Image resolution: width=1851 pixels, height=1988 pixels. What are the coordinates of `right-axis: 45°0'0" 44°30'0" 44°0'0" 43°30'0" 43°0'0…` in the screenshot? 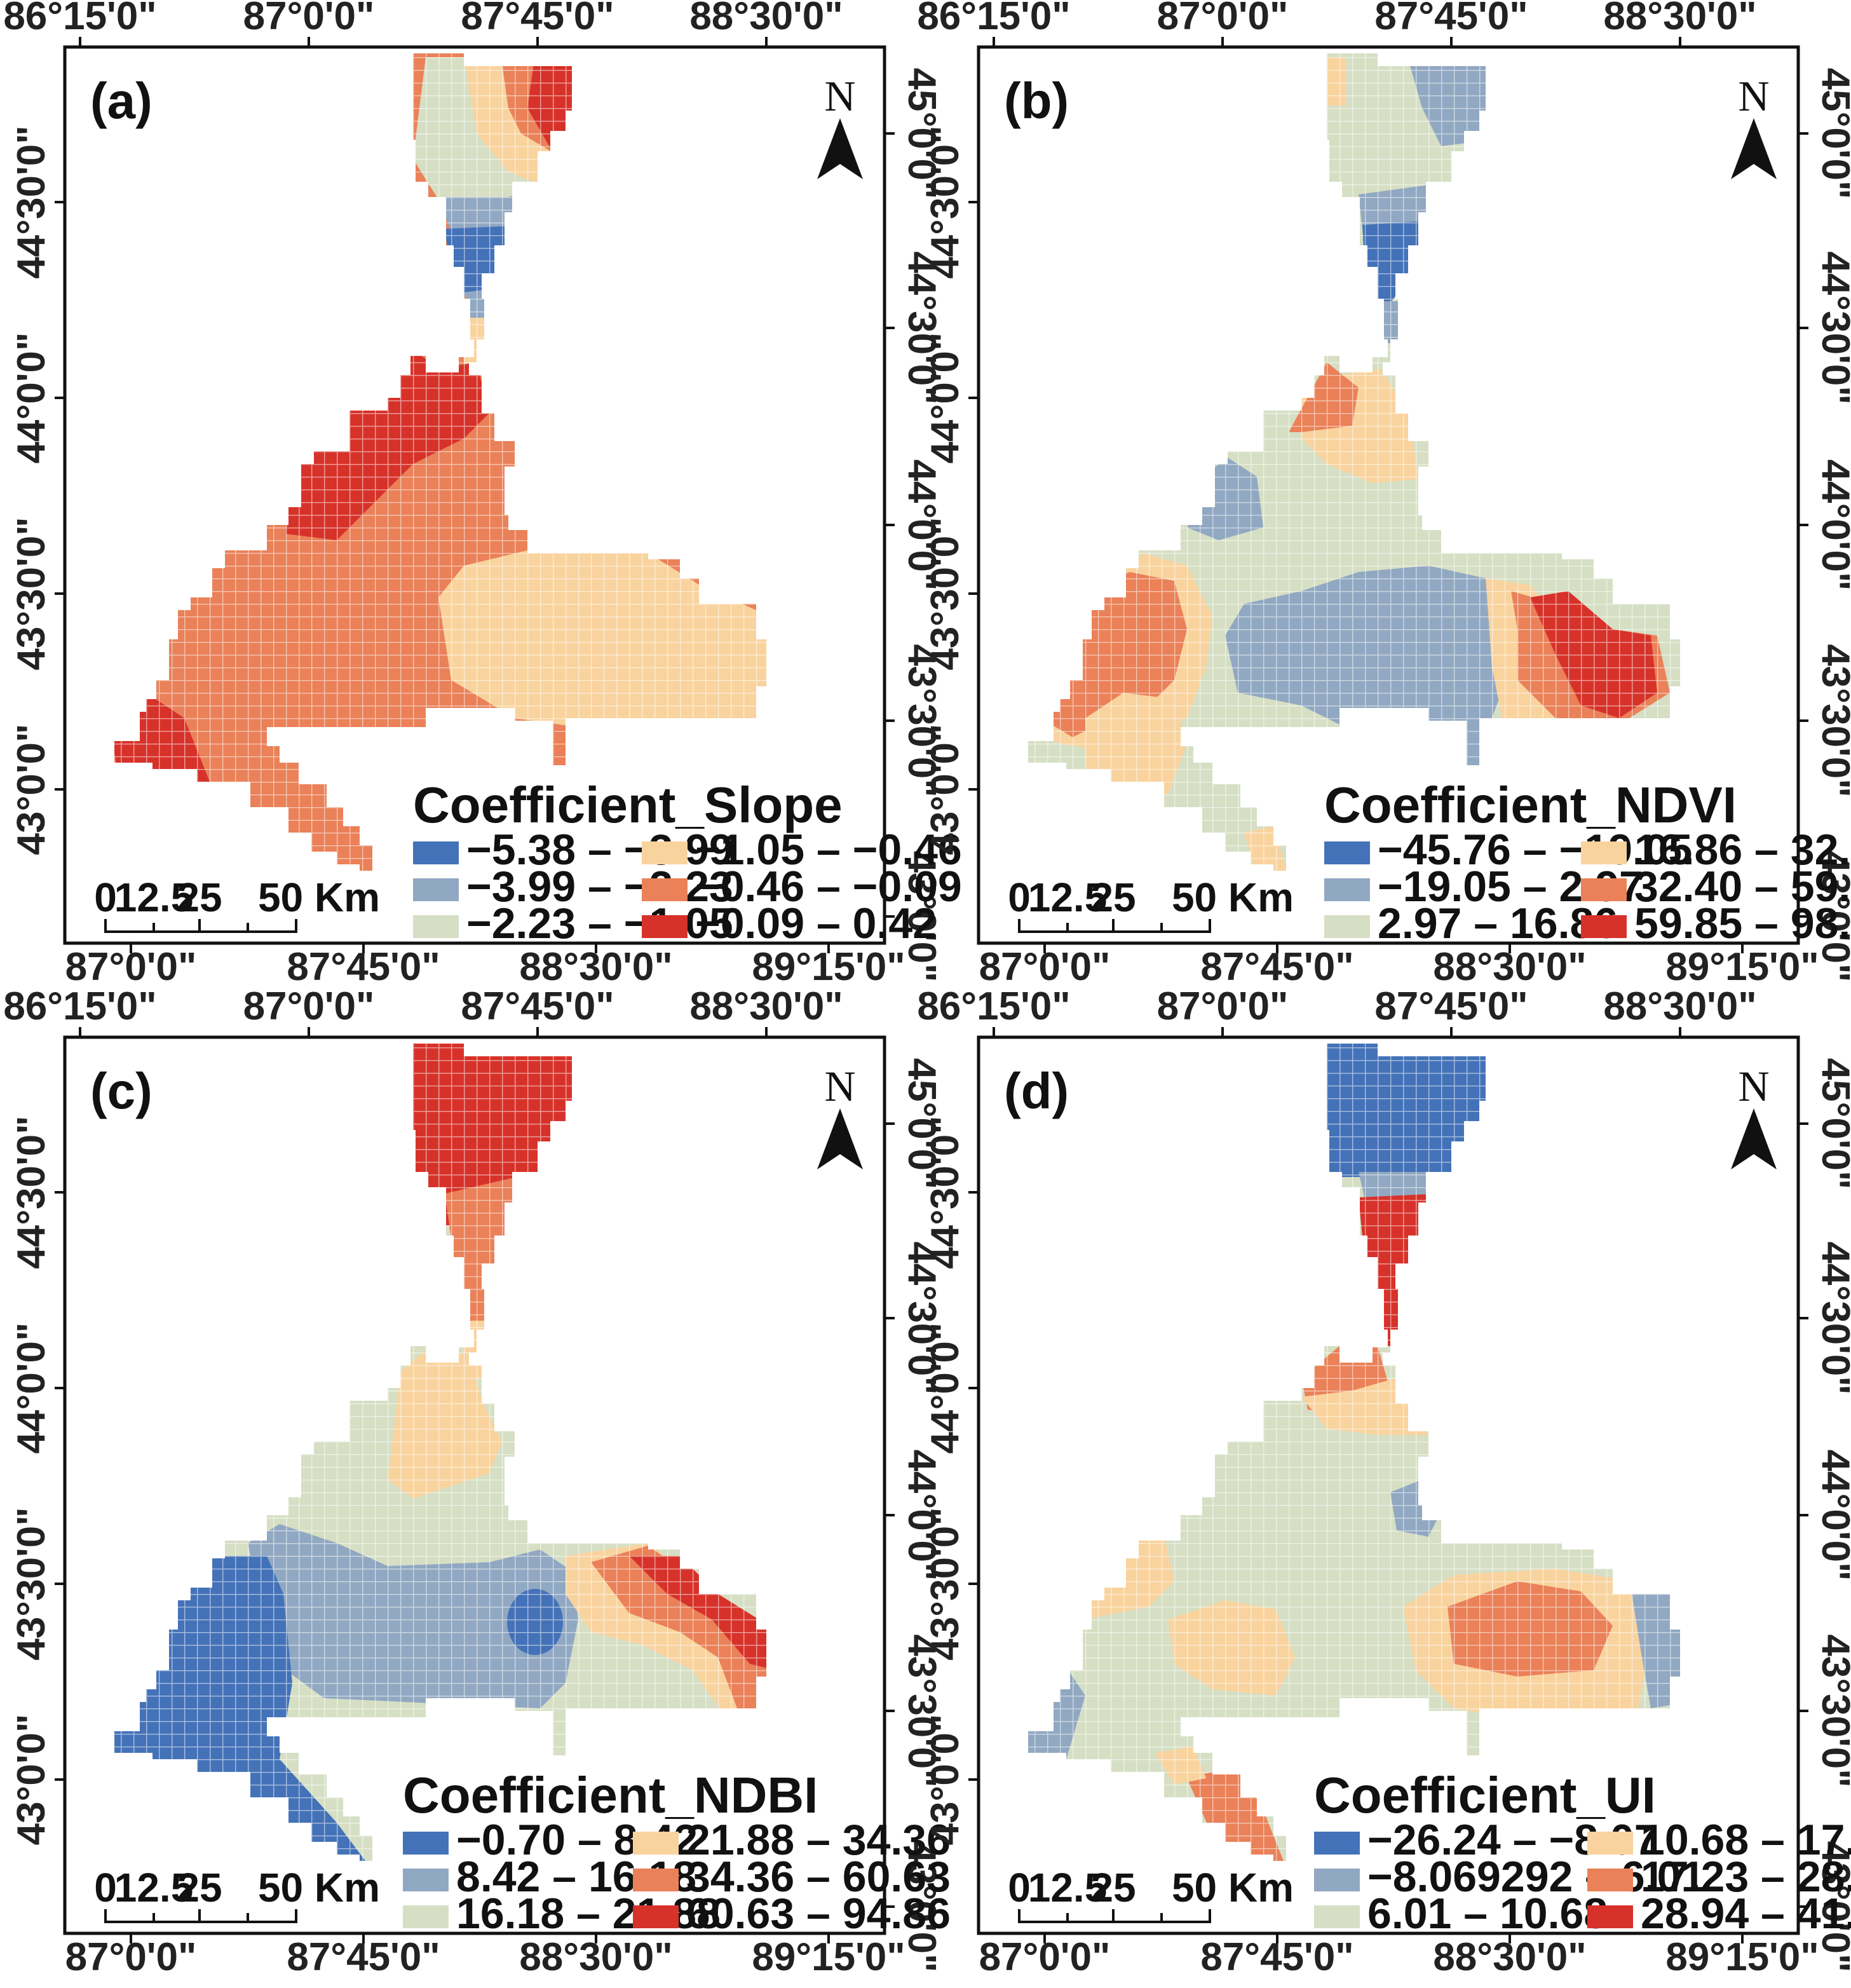 It's located at (914, 1515).